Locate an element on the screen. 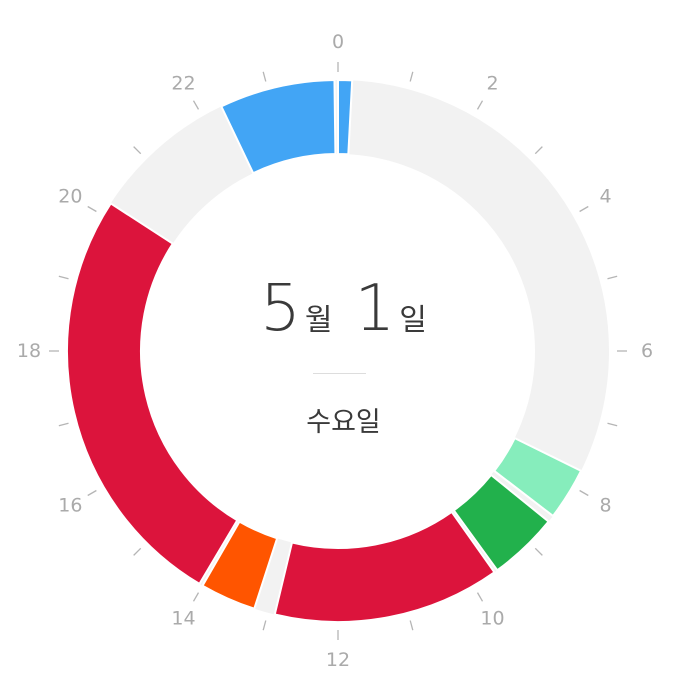  hour-label-22: 22 is located at coordinates (183, 83).